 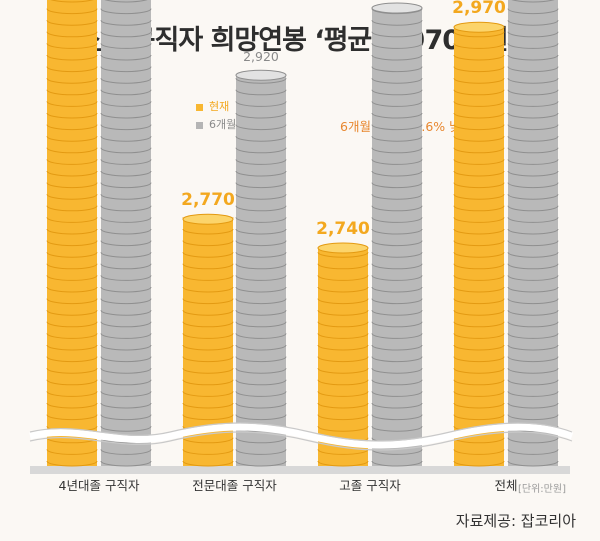 I want to click on legend-swatch-current, so click(x=199, y=107).